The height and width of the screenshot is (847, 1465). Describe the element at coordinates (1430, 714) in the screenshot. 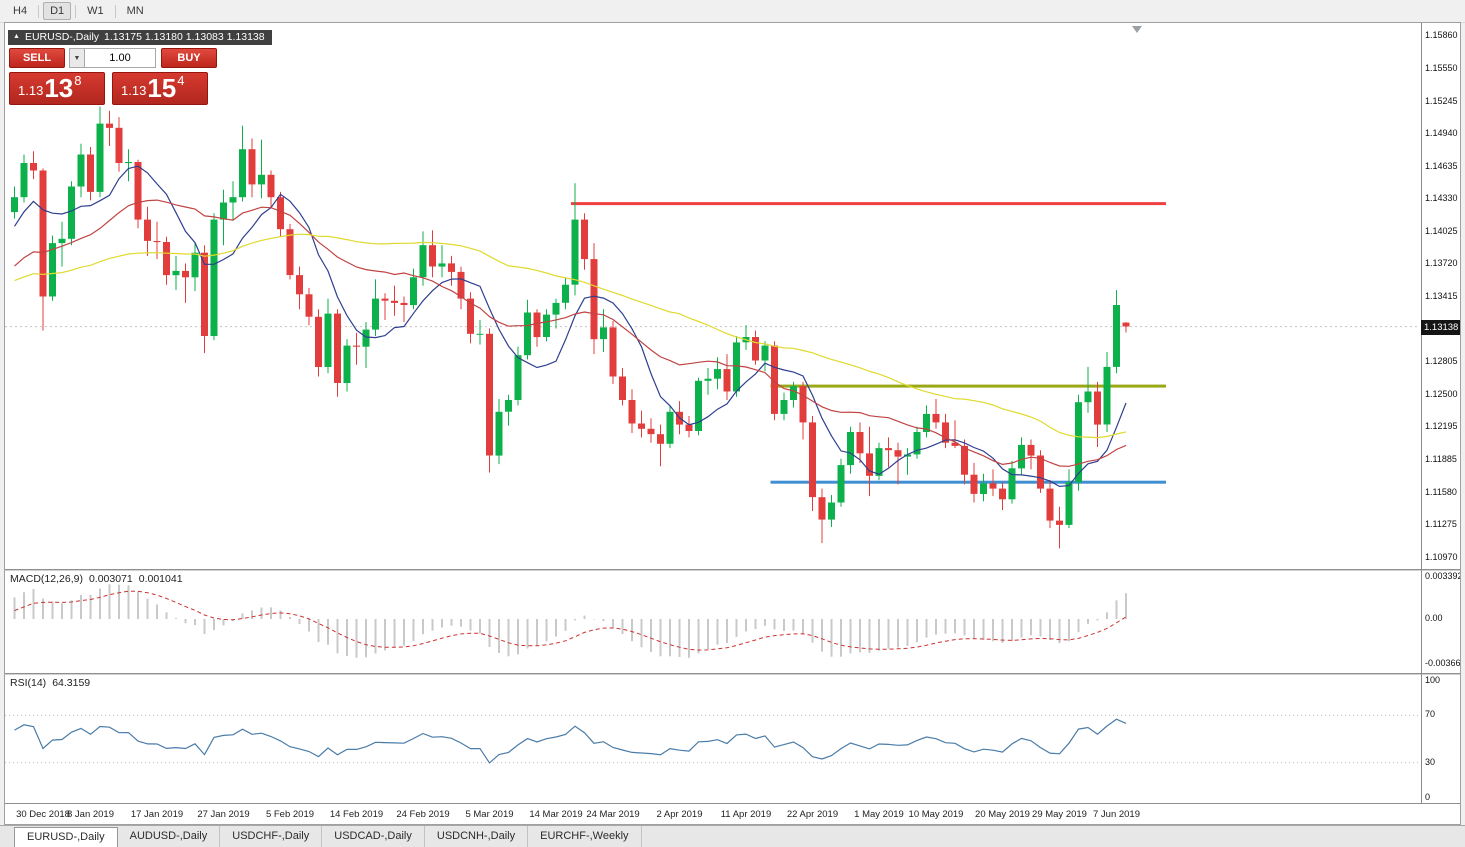

I see `rsi-tick: 70` at that location.